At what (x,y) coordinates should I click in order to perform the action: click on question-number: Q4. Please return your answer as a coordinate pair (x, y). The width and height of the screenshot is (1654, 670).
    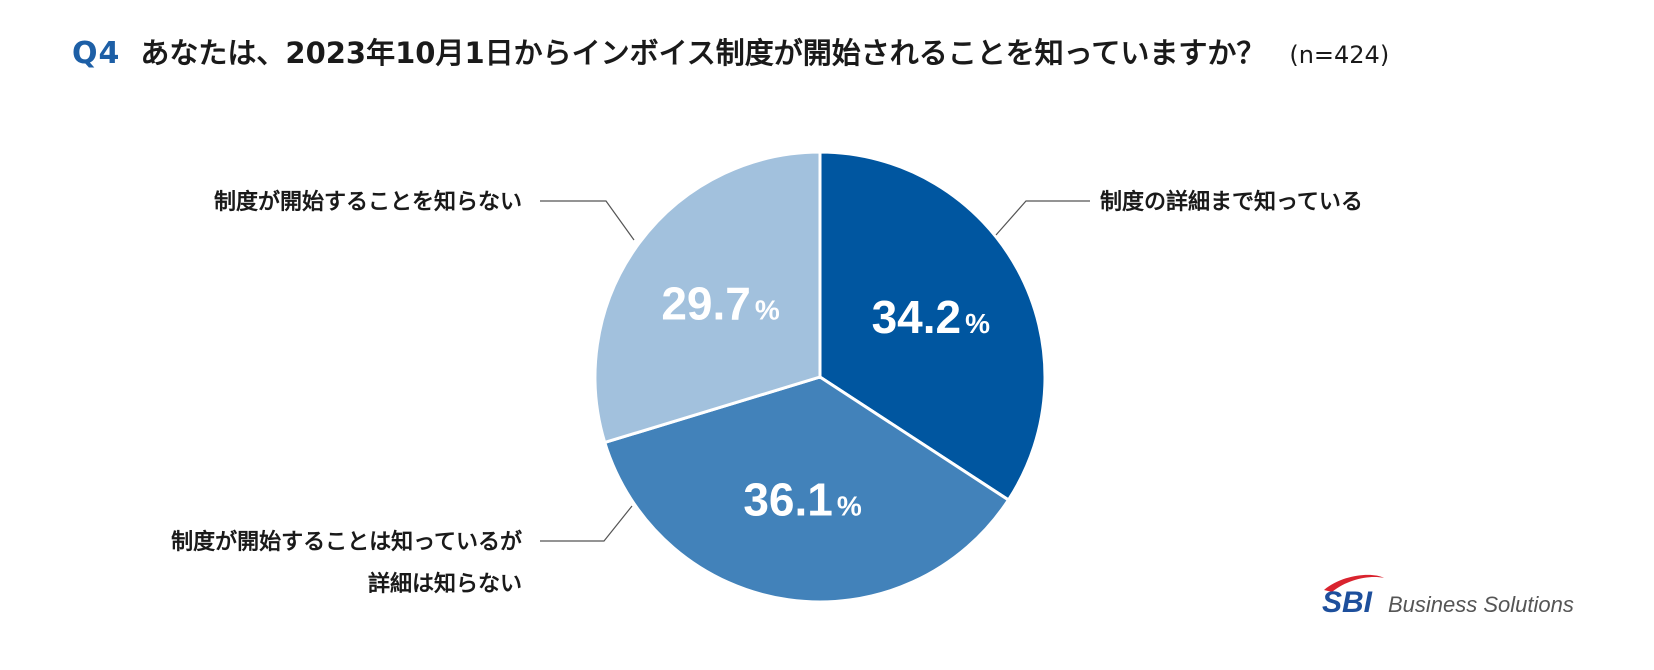
    Looking at the image, I should click on (96, 53).